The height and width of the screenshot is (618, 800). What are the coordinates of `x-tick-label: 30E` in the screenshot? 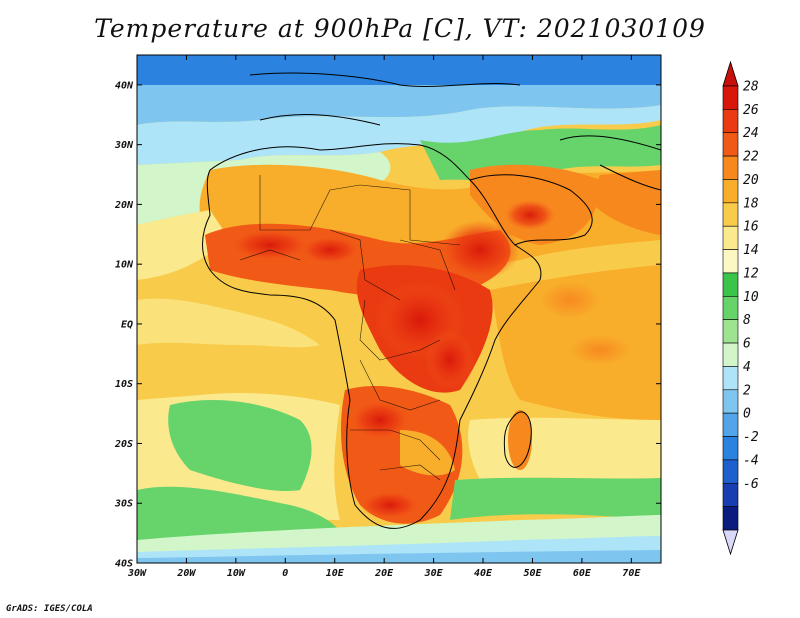 It's located at (434, 573).